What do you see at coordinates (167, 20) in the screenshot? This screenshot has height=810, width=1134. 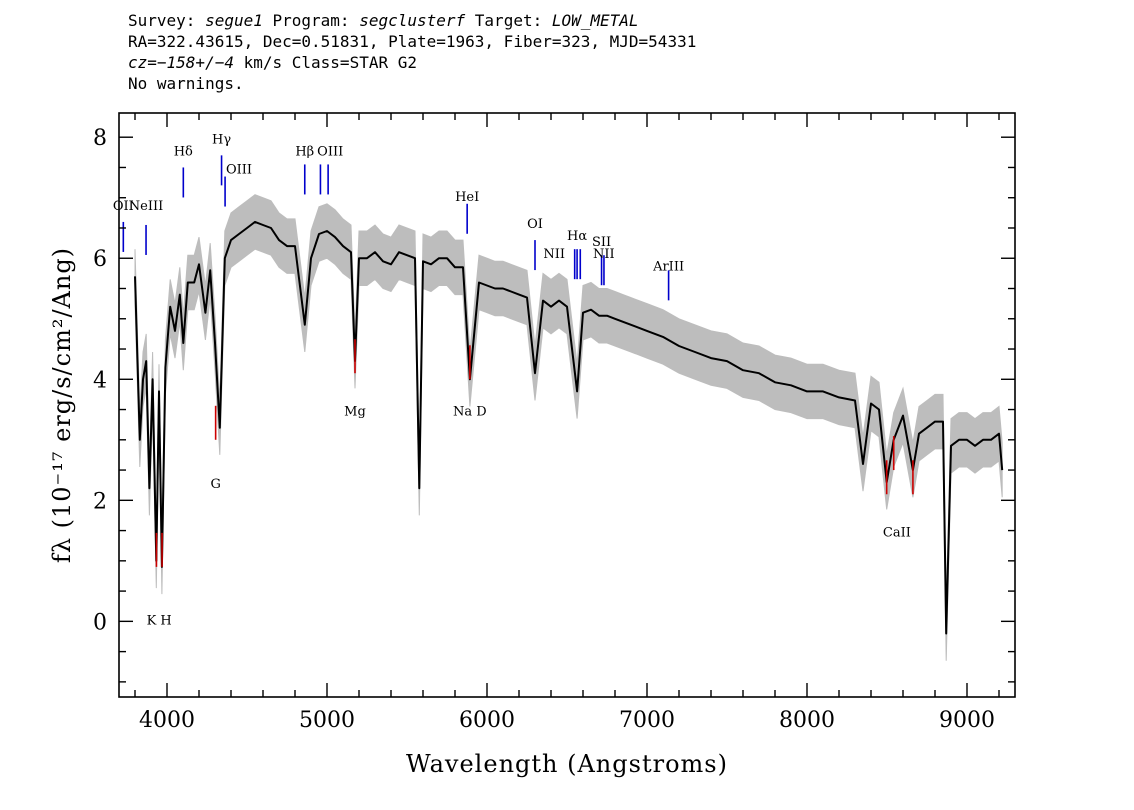 I see `survey-label: Survey:` at bounding box center [167, 20].